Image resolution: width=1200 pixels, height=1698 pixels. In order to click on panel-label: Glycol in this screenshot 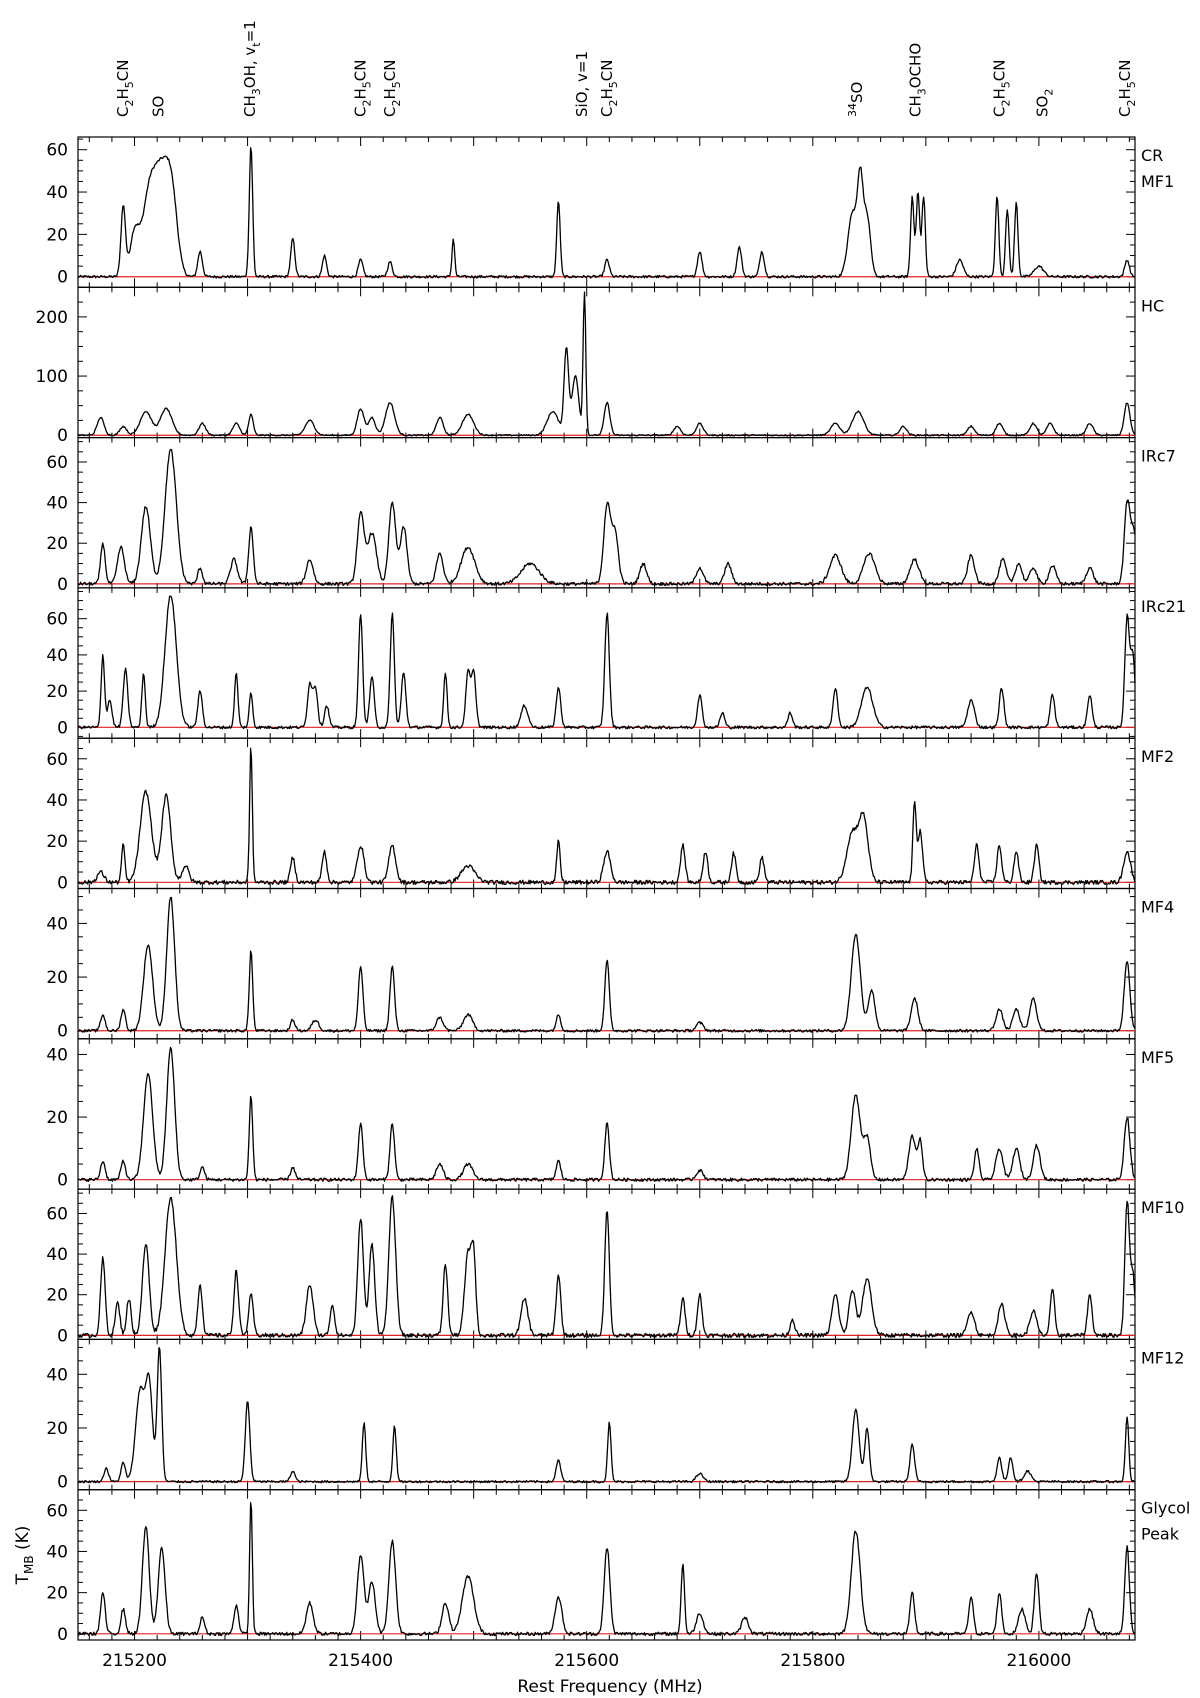, I will do `click(1165, 1508)`.